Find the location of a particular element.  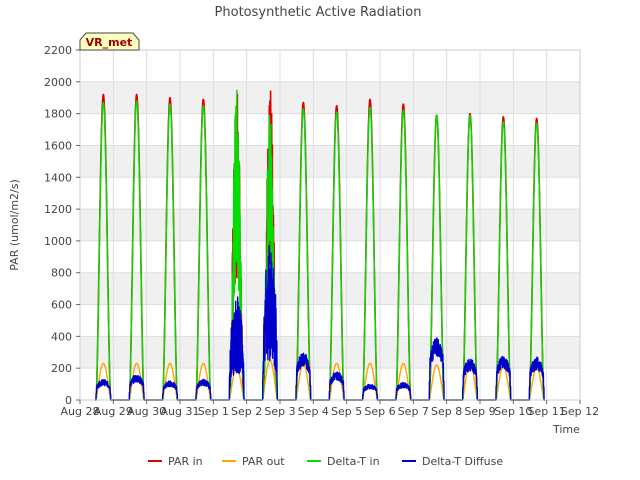

x-tick-label: Sep 8 is located at coordinates (446, 411).